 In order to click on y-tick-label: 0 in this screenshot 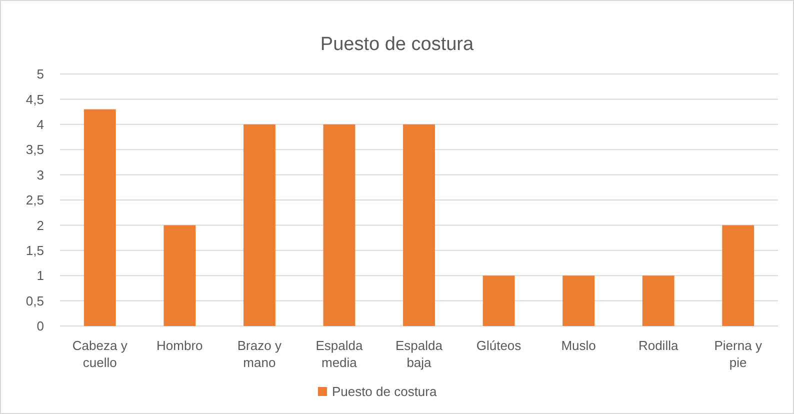, I will do `click(40, 326)`.